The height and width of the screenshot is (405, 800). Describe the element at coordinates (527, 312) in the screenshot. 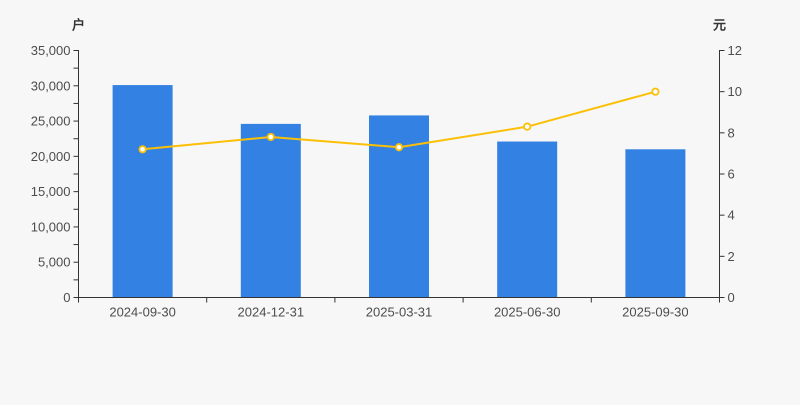

I see `x-axis-label-2025-06-30: 2025-06-30` at that location.